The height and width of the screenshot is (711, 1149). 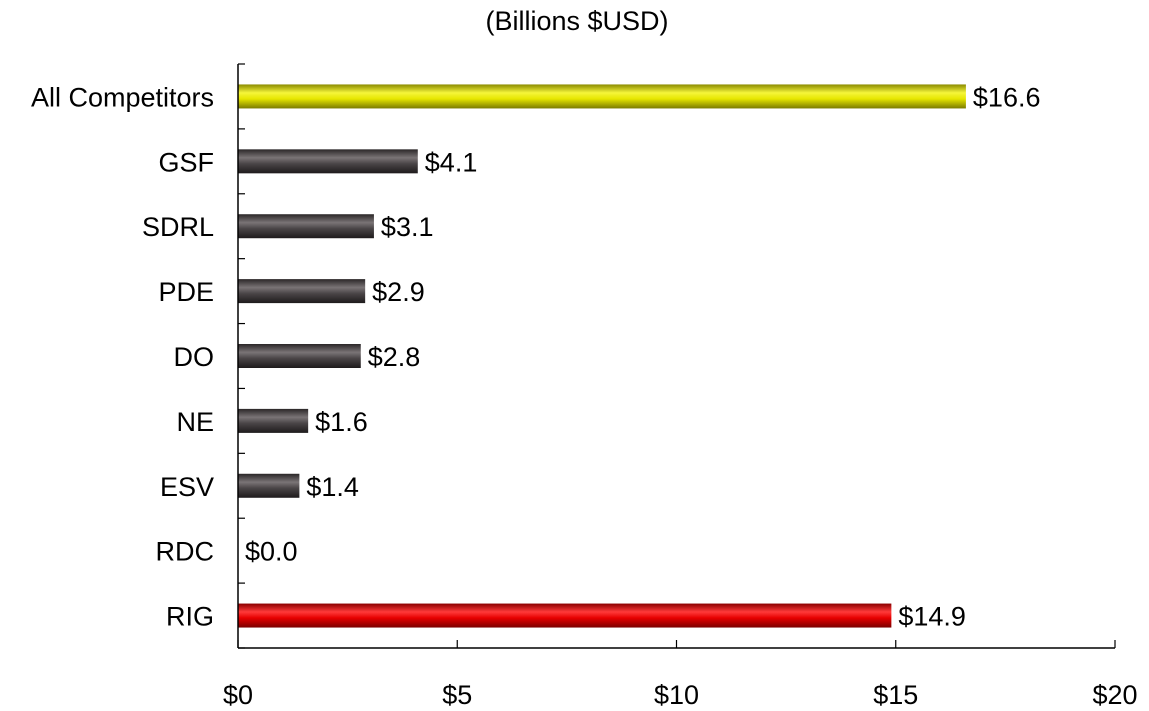 I want to click on category-label: DO, so click(x=194, y=357).